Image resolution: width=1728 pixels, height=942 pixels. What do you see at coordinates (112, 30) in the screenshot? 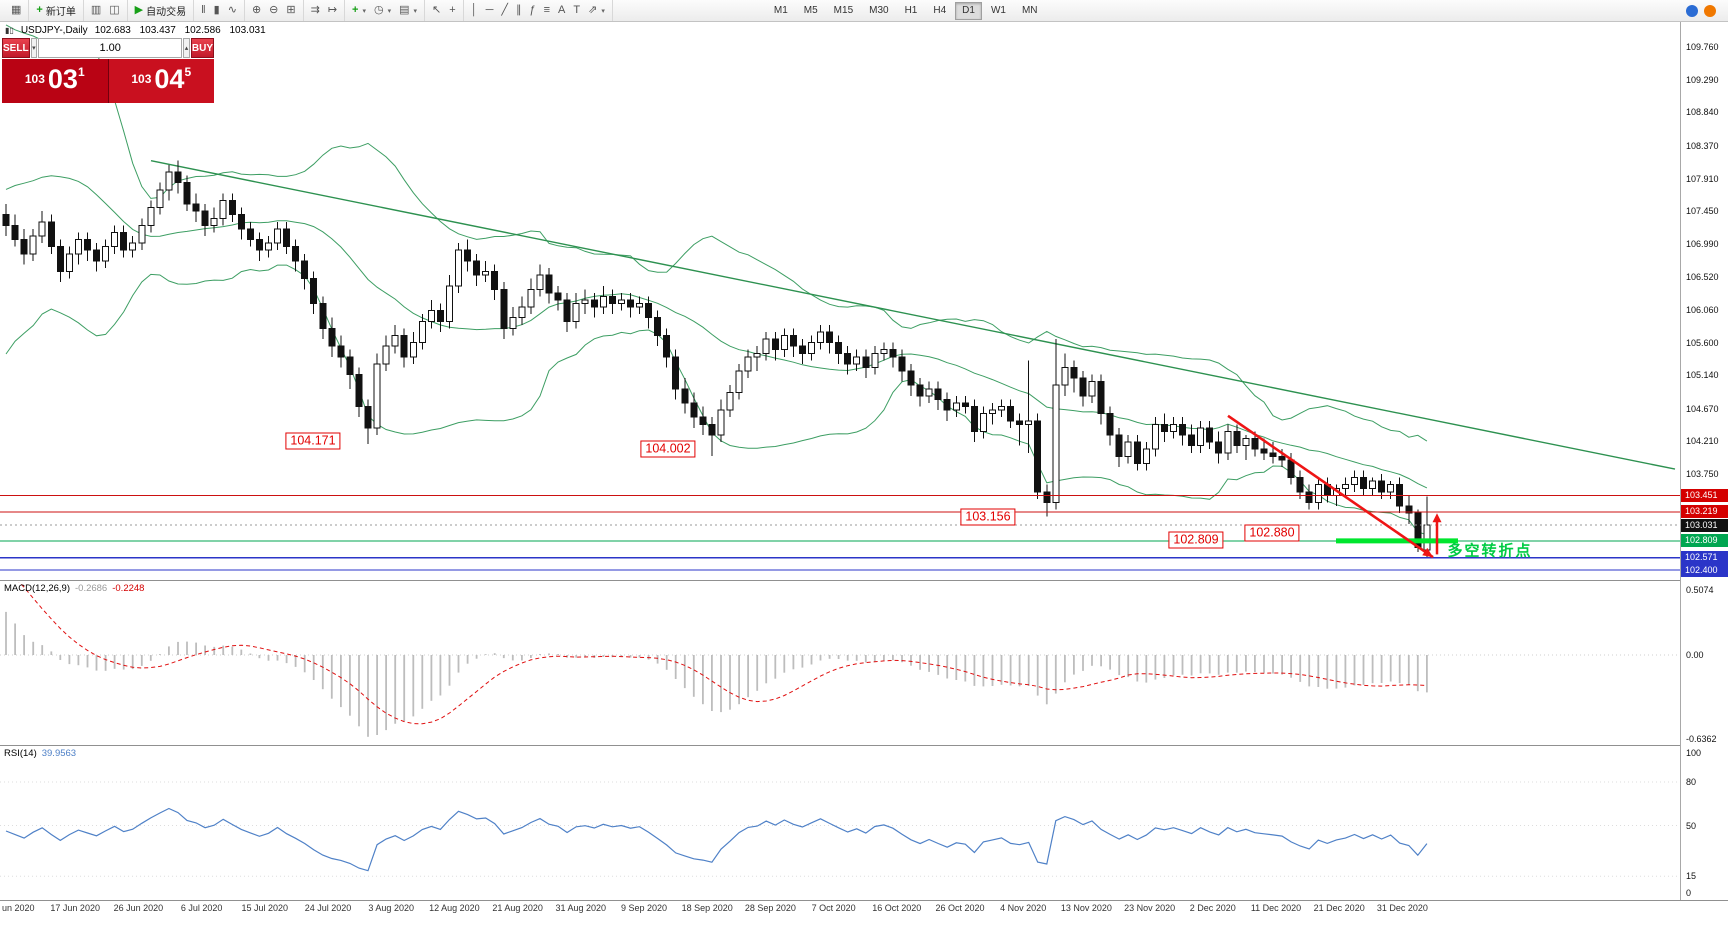
I see `open-value: 102.683` at bounding box center [112, 30].